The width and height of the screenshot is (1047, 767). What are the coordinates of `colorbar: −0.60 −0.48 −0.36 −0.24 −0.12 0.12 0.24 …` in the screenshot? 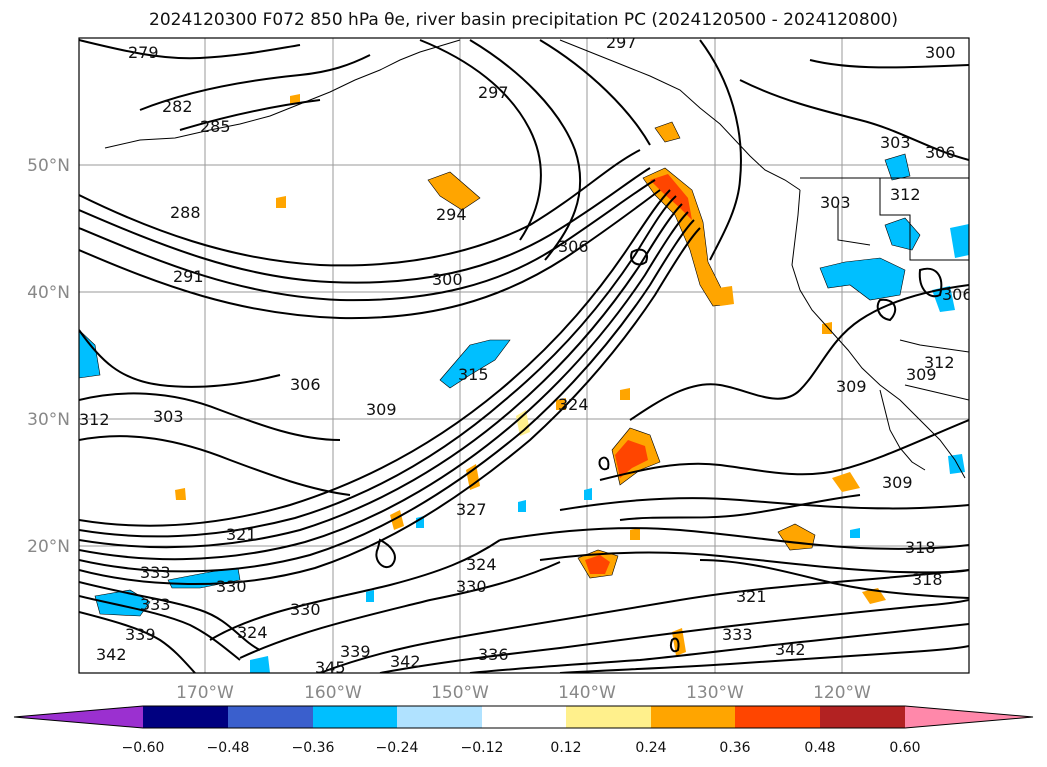 It's located at (523, 730).